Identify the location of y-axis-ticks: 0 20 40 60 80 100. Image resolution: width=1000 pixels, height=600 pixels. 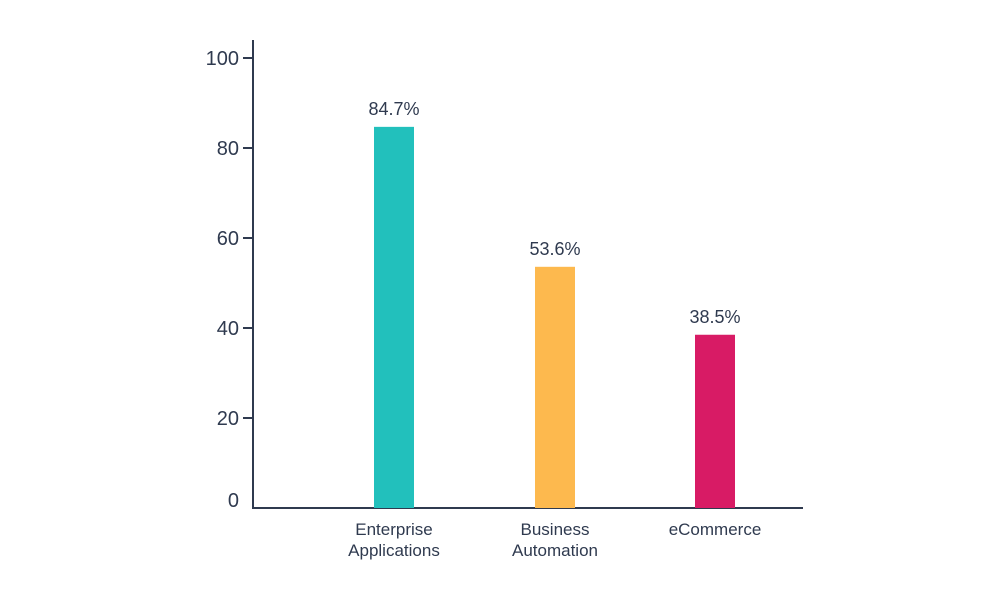
(229, 280).